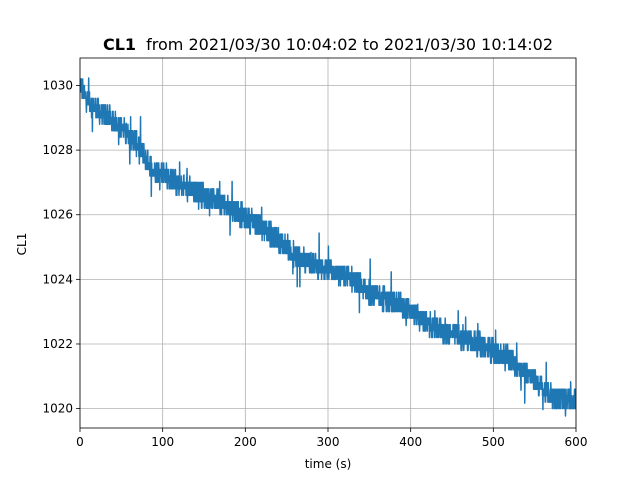 Image resolution: width=640 pixels, height=480 pixels. I want to click on y-tick-label: 1026, so click(57, 215).